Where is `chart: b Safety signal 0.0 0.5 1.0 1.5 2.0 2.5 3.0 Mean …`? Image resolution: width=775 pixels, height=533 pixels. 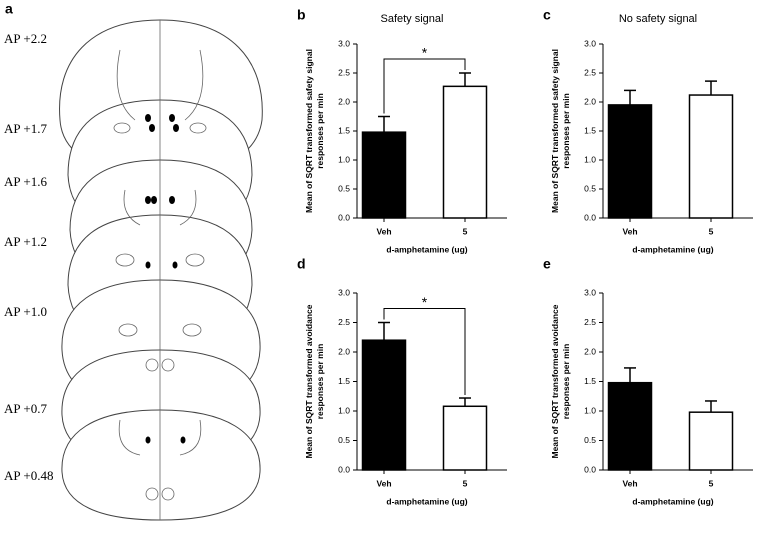
chart: b Safety signal 0.0 0.5 1.0 1.5 2.0 2.5 3.0 Mean … is located at coordinates (402, 130).